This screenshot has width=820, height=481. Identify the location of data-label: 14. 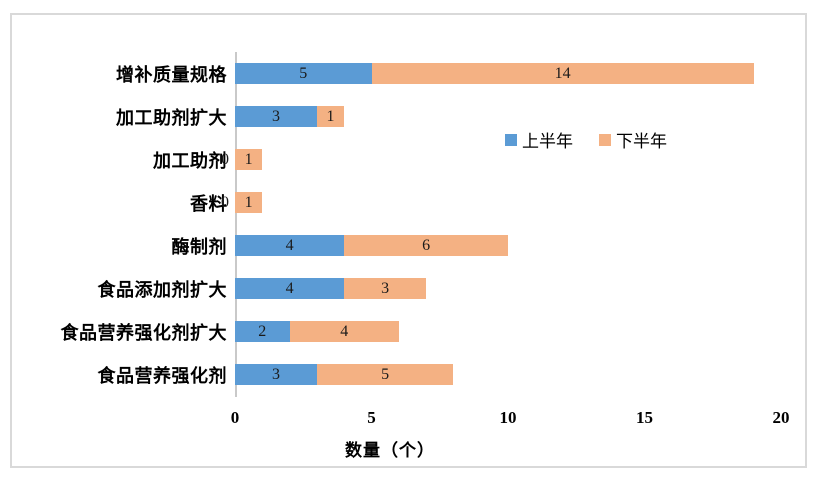
(562, 73).